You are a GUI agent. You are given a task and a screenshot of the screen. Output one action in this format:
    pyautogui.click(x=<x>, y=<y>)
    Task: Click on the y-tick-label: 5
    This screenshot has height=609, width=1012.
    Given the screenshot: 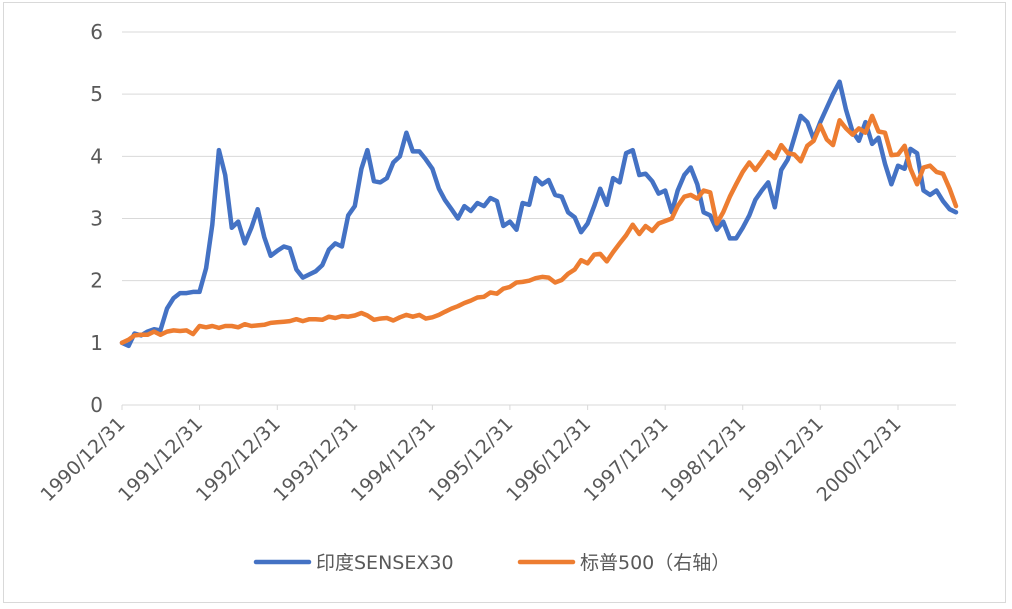 What is the action you would take?
    pyautogui.click(x=96, y=94)
    